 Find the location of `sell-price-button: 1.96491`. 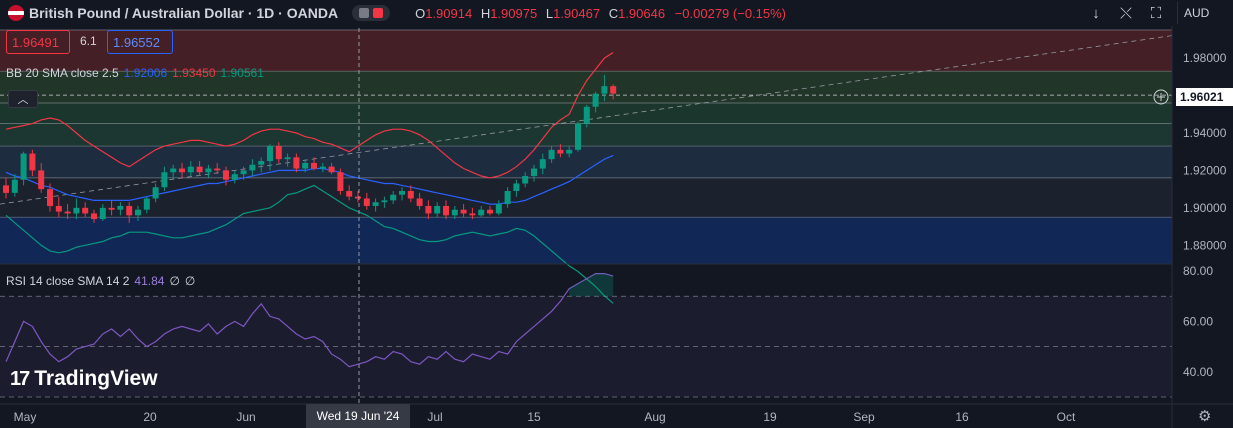

sell-price-button: 1.96491 is located at coordinates (38, 42).